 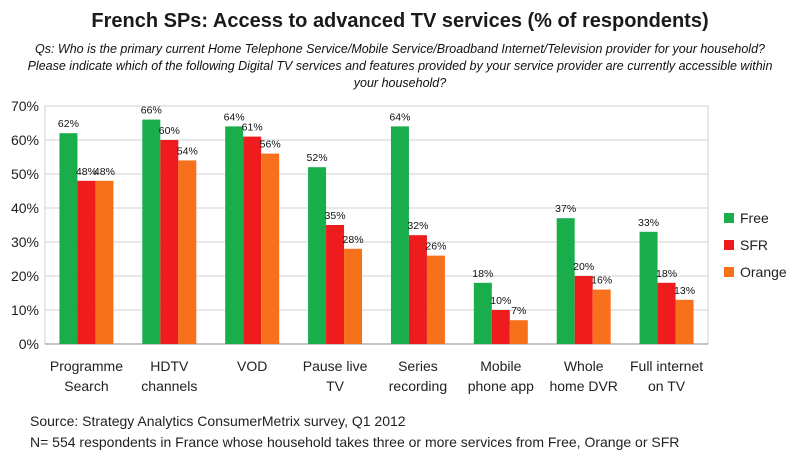 What do you see at coordinates (25, 106) in the screenshot?
I see `y-tick-label: 70%` at bounding box center [25, 106].